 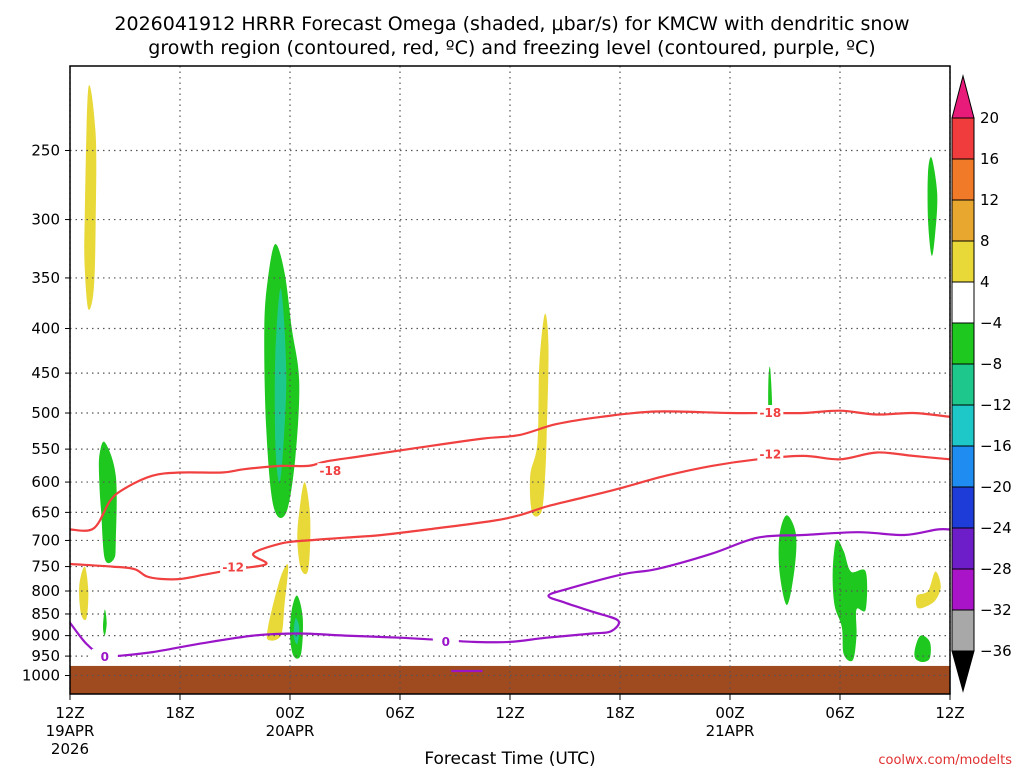 What do you see at coordinates (45, 220) in the screenshot?
I see `y-tick-label-1: 300` at bounding box center [45, 220].